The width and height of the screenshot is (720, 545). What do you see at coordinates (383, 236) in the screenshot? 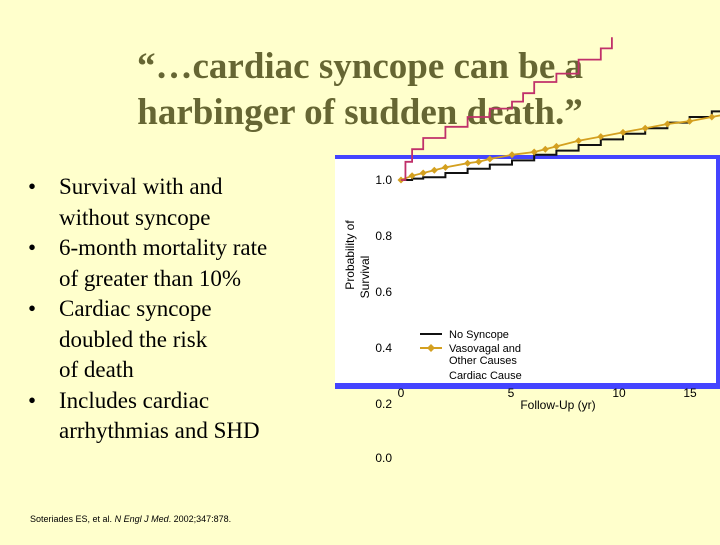
I see `y-tick-label: 0.8` at bounding box center [383, 236].